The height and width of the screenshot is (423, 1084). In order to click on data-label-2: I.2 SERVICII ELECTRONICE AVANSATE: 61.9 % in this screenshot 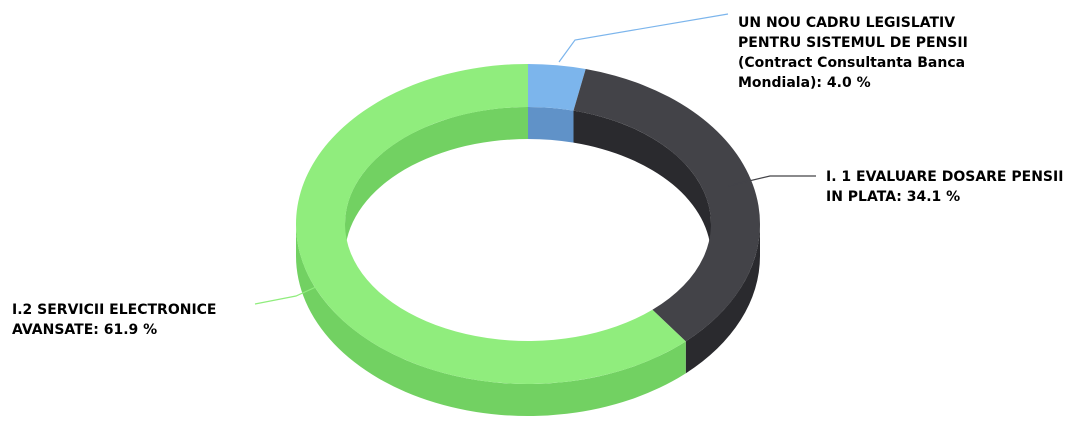, I will do `click(114, 320)`.